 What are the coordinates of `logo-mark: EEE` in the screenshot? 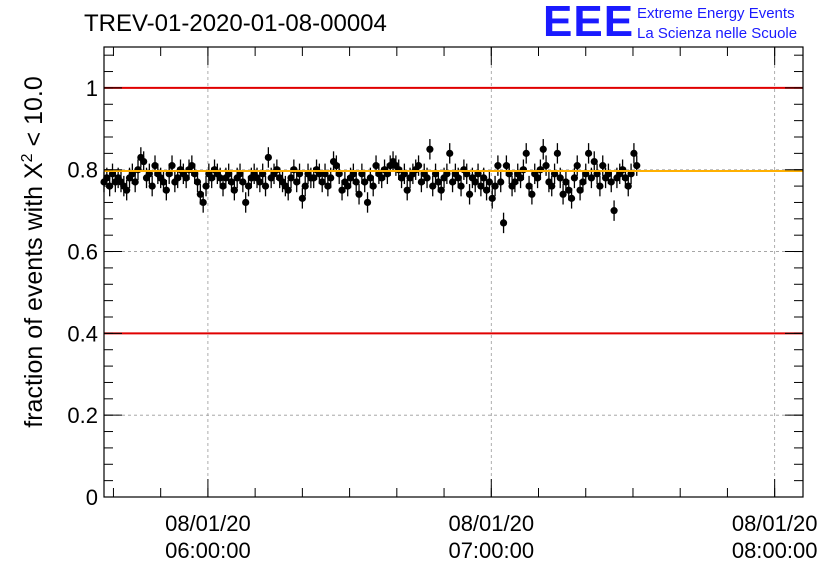 It's located at (589, 23).